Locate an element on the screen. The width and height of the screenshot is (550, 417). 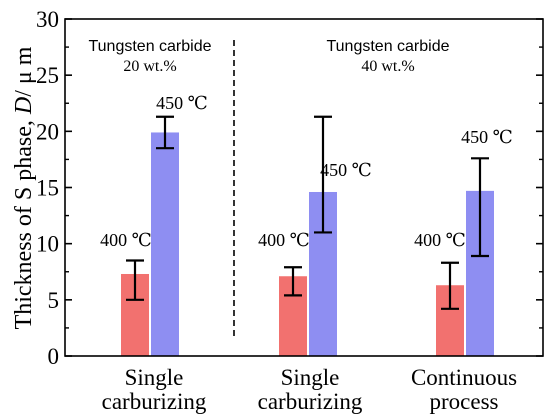
group-label-line2: 20 wt.% is located at coordinates (149, 66).